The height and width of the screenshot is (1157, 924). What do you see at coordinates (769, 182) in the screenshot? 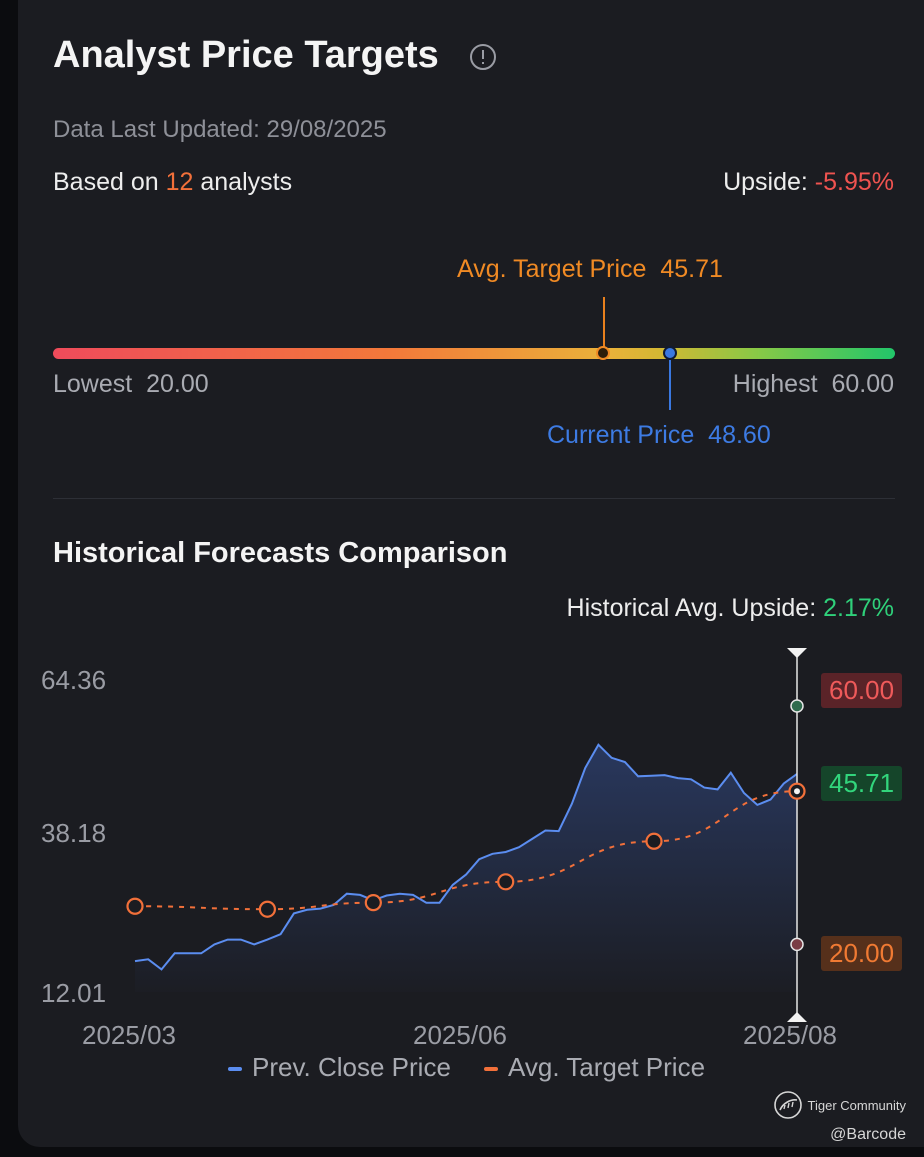
I see `upside-label: Upside:` at bounding box center [769, 182].